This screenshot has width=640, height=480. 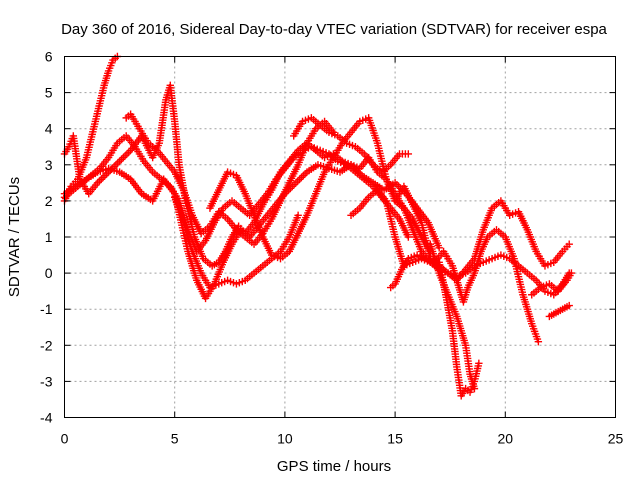 I want to click on y-tick-label: -1, so click(x=46, y=309).